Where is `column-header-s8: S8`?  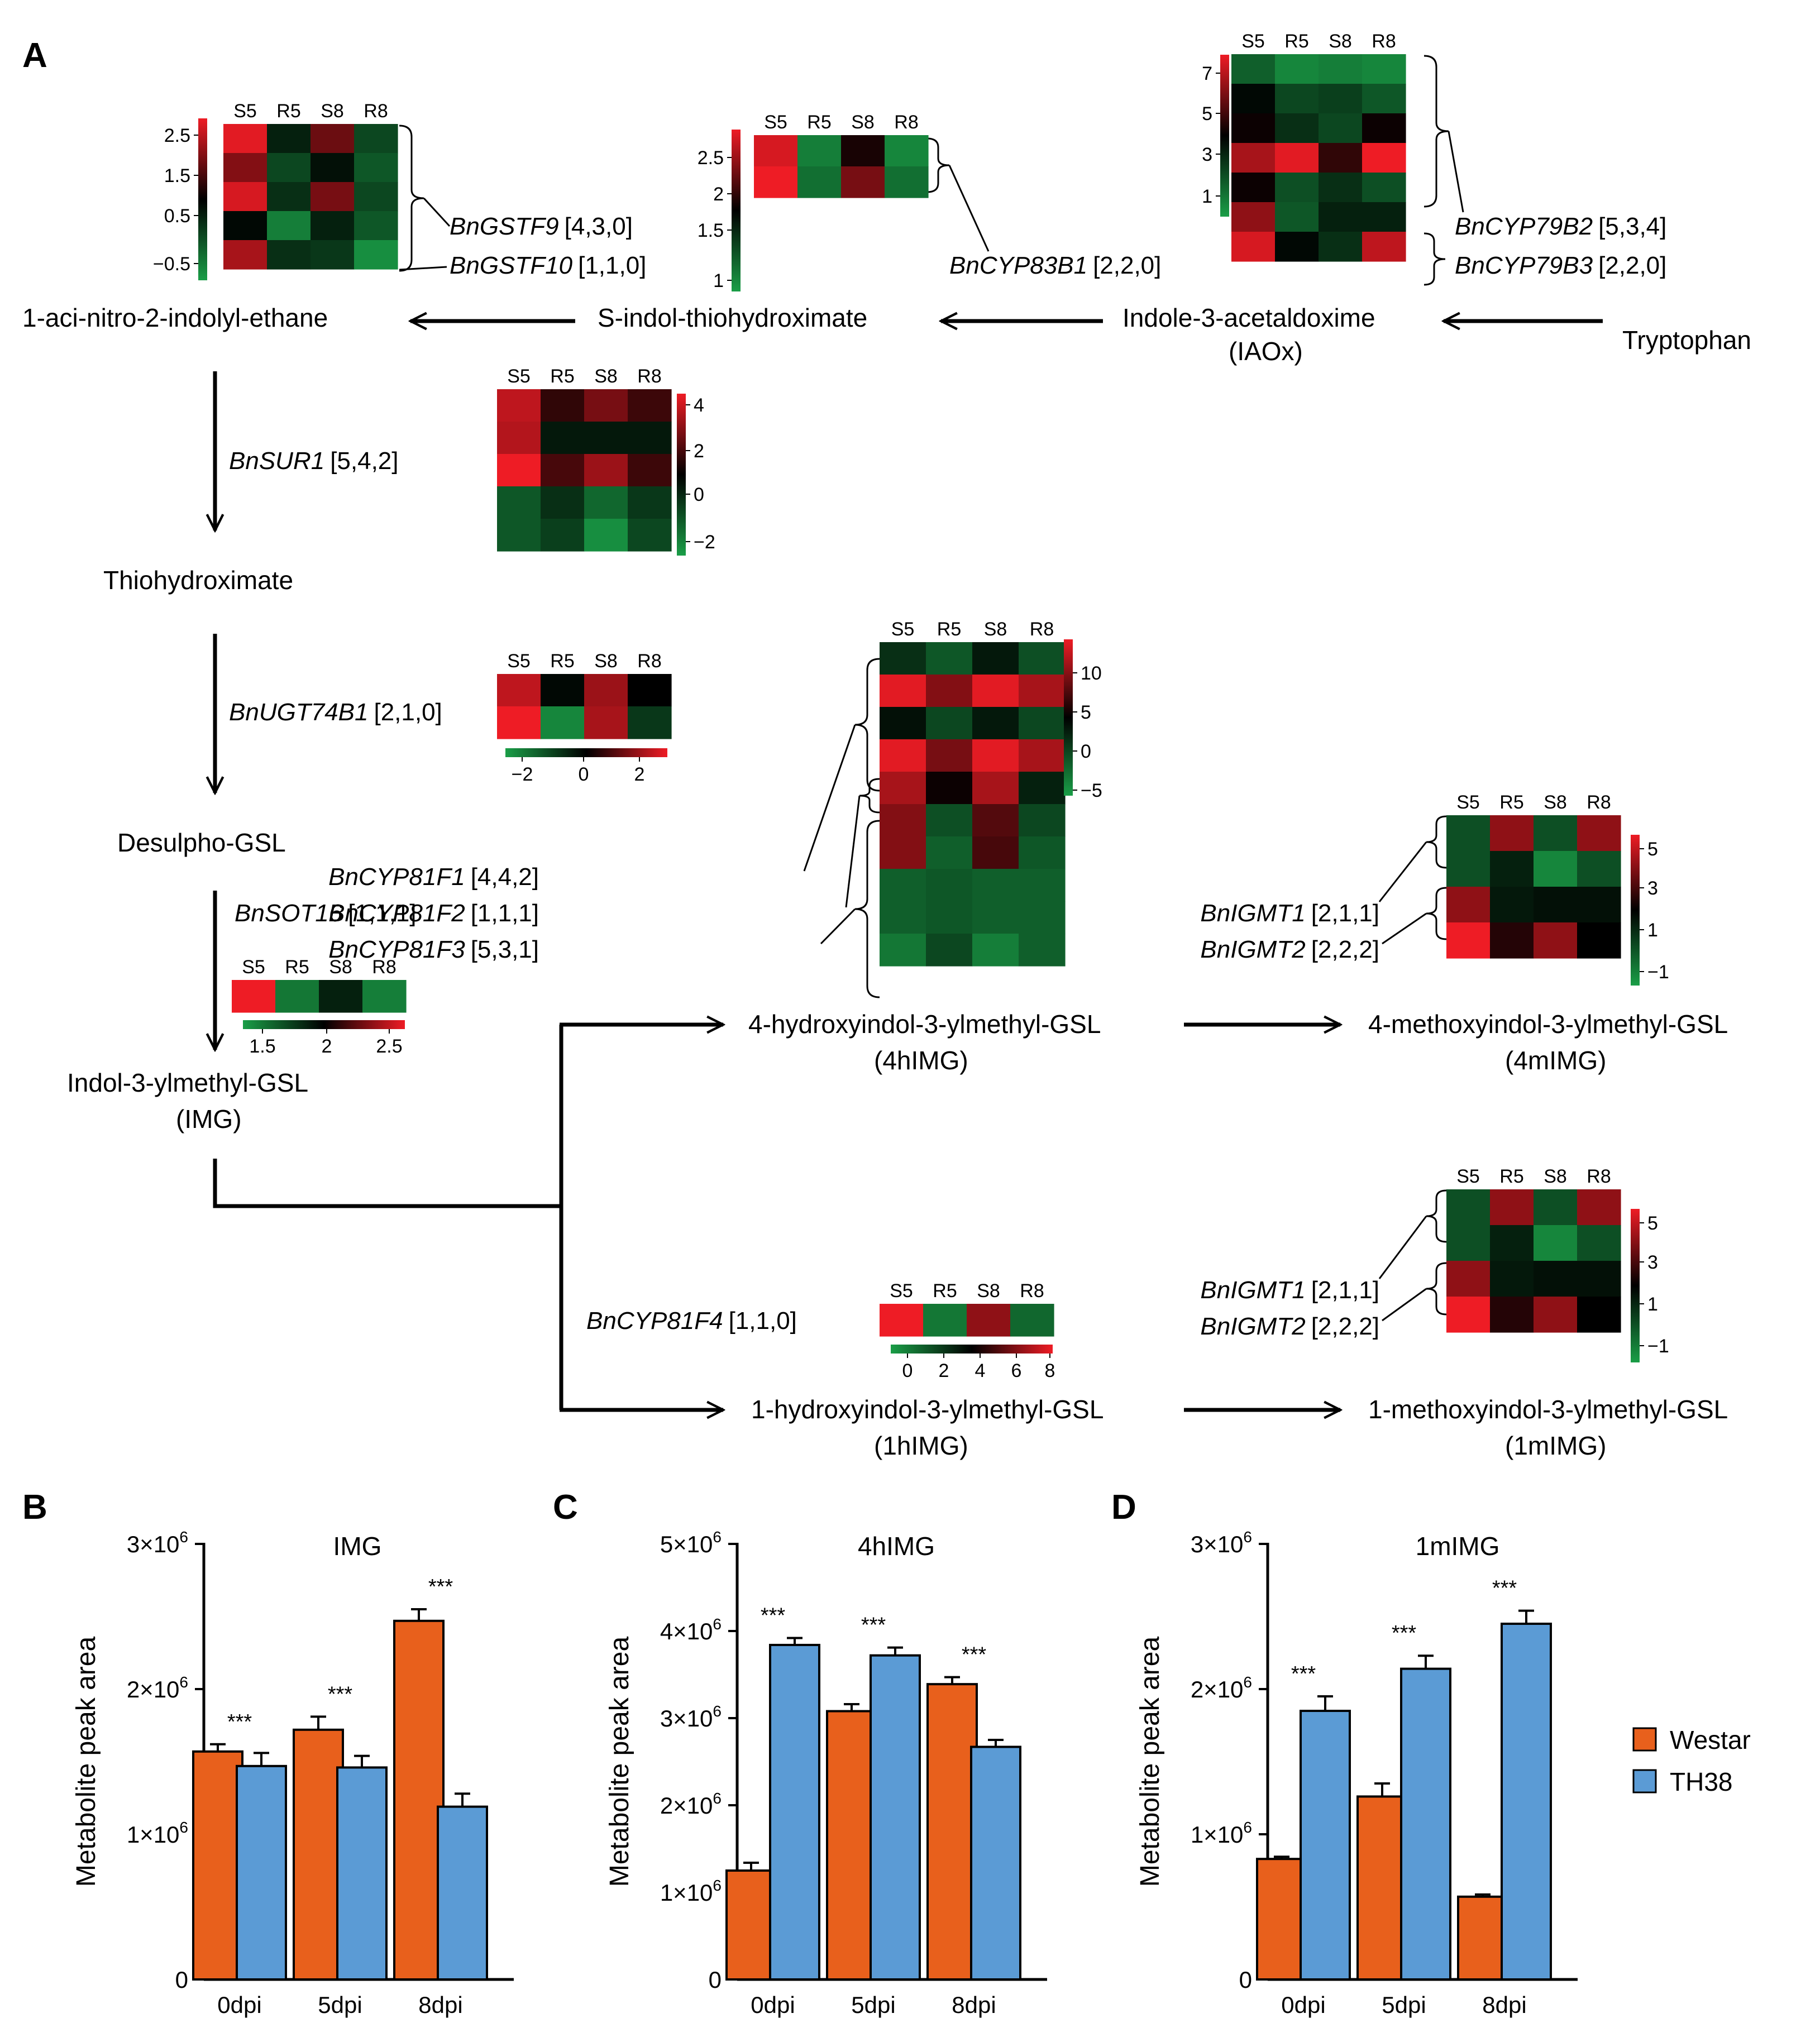
column-header-s8: S8 is located at coordinates (996, 629).